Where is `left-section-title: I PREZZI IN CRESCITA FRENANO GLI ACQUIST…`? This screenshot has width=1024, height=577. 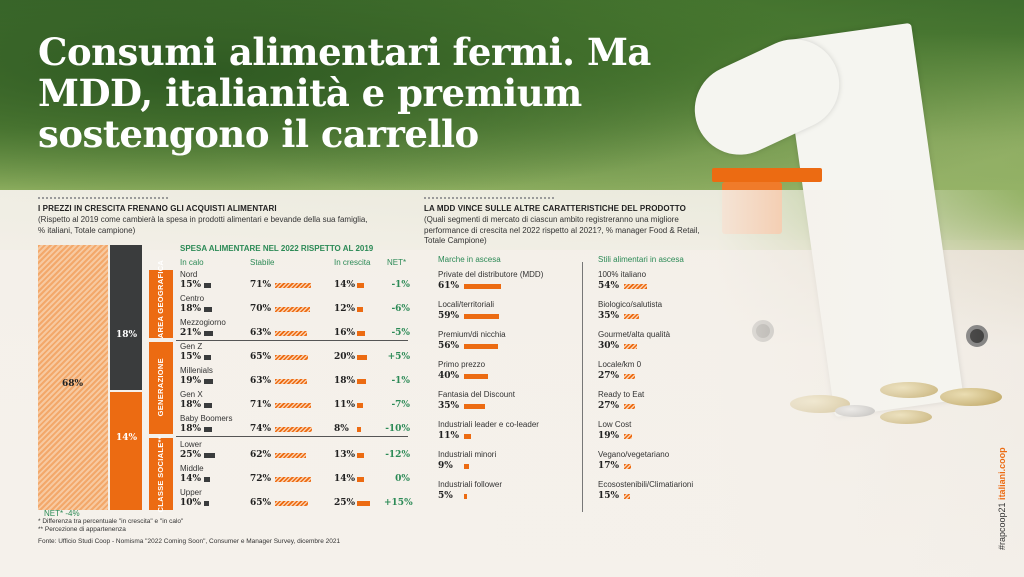 left-section-title: I PREZZI IN CRESCITA FRENANO GLI ACQUIST… is located at coordinates (157, 208).